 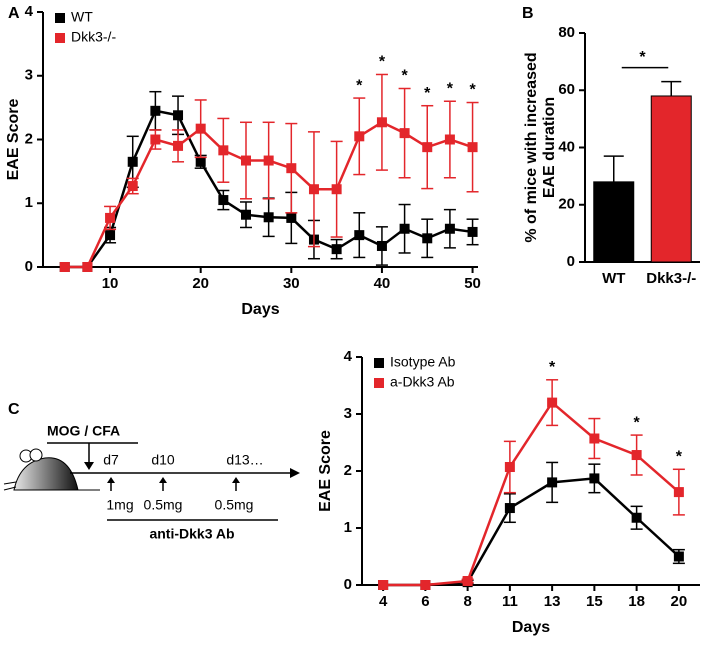 What do you see at coordinates (14, 13) in the screenshot?
I see `panel-label: A` at bounding box center [14, 13].